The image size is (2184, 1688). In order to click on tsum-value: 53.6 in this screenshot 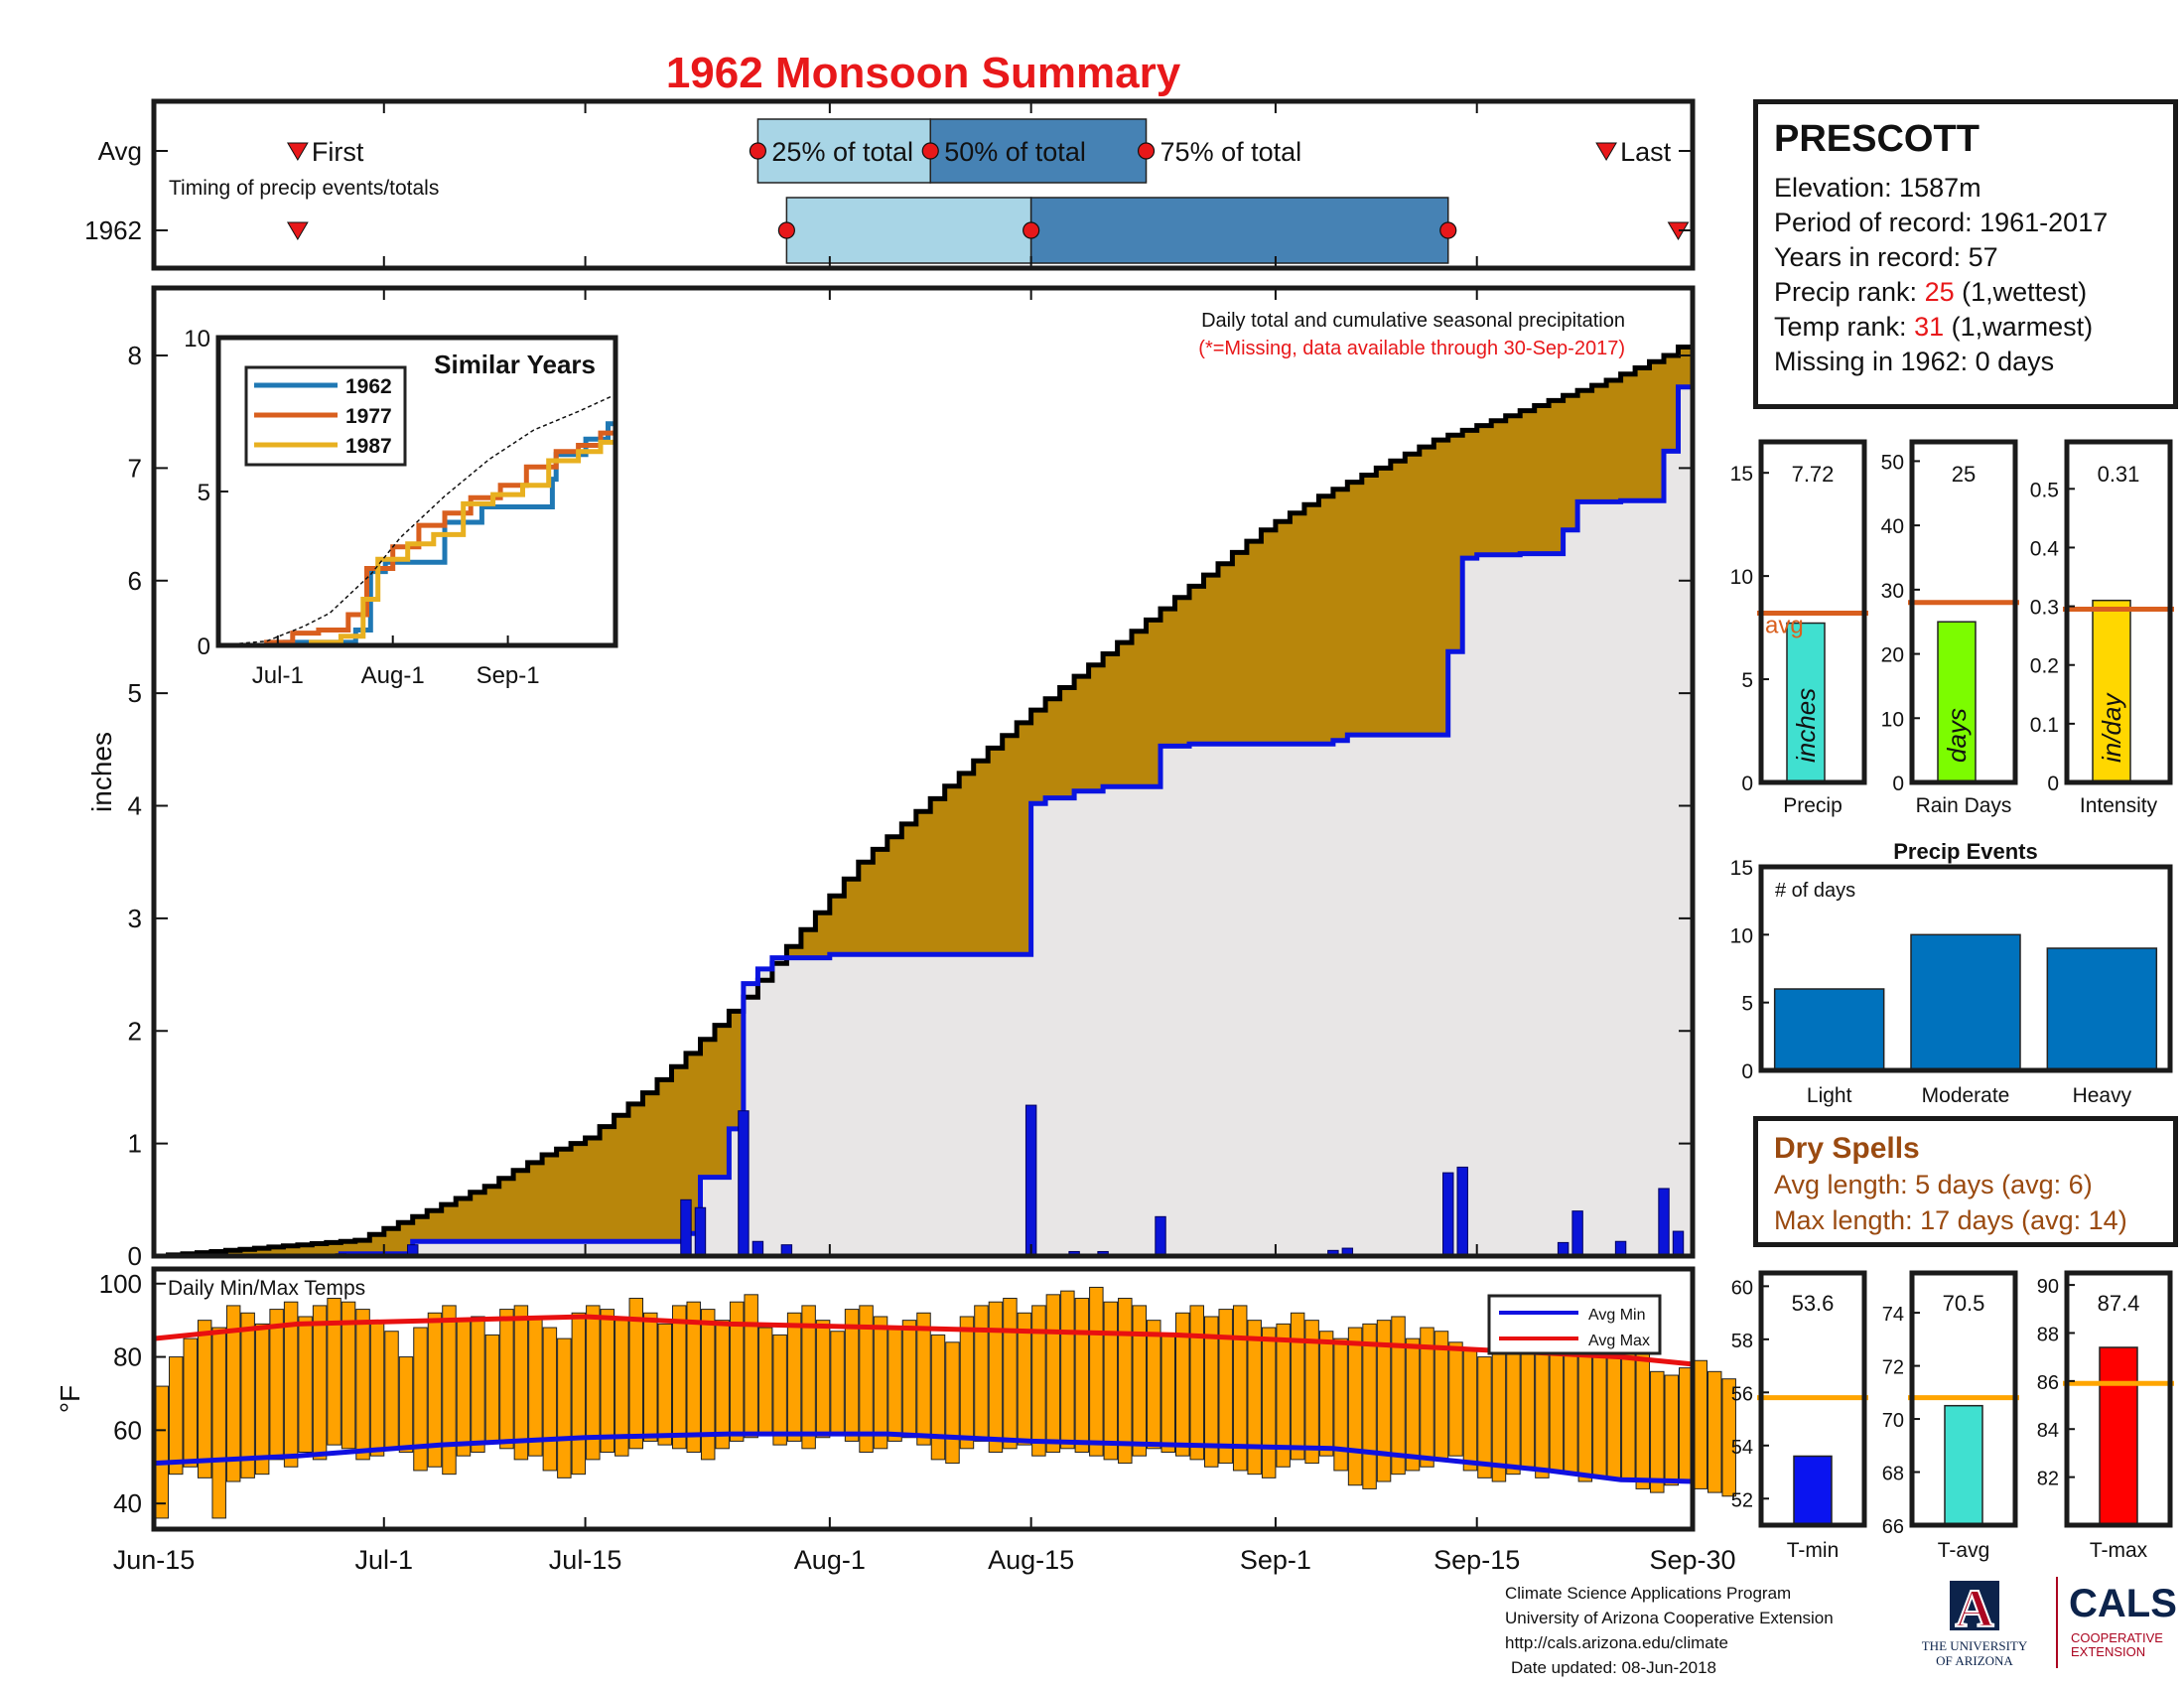, I will do `click(1813, 1303)`.